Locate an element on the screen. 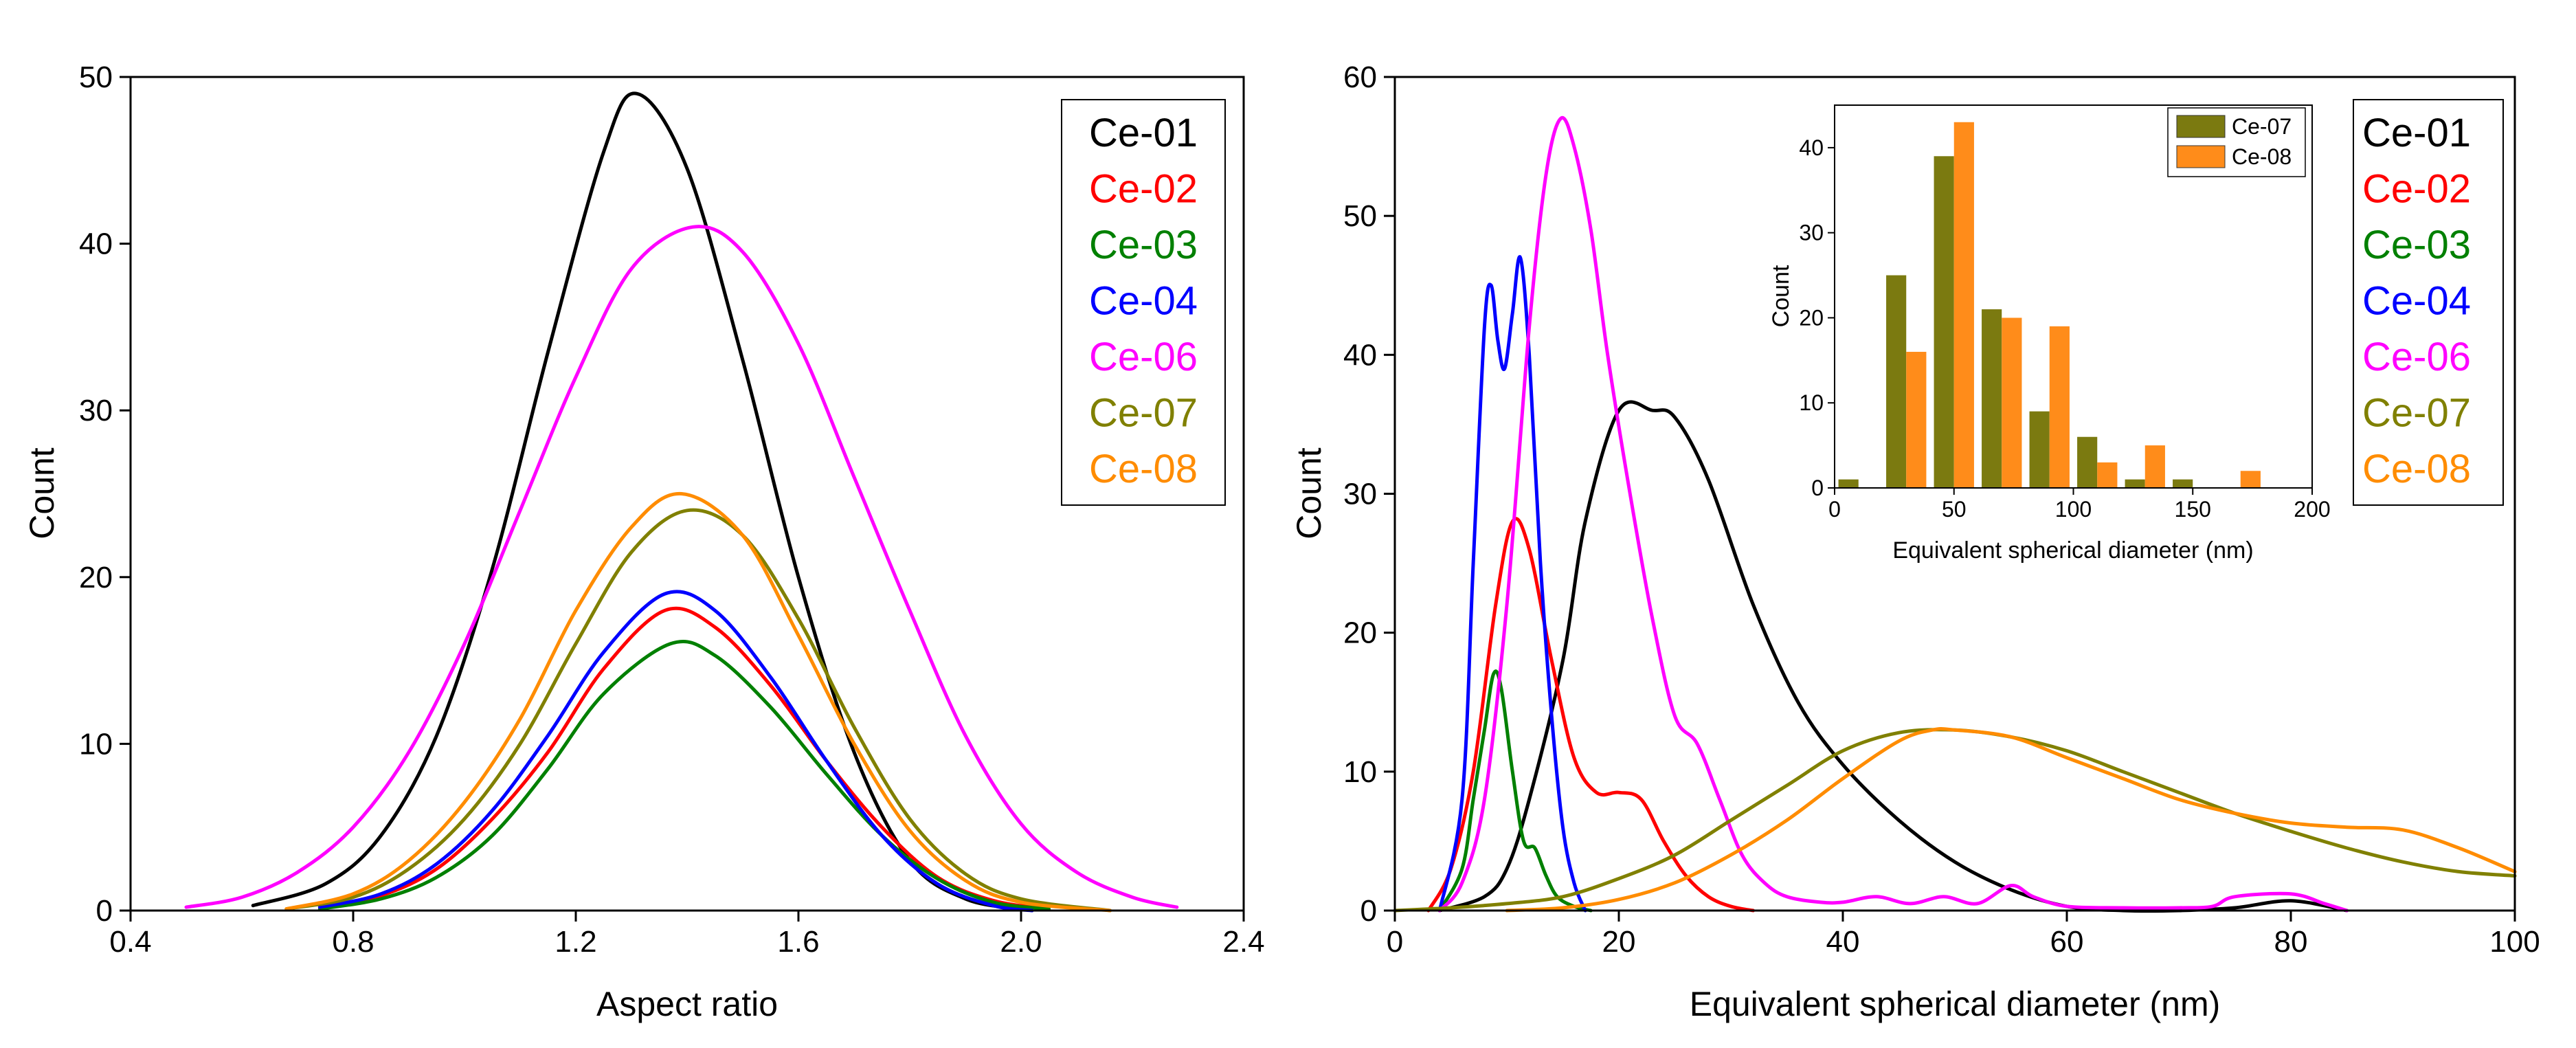 The image size is (2576, 1048). inset-x-tick-label: 200 is located at coordinates (2312, 510).